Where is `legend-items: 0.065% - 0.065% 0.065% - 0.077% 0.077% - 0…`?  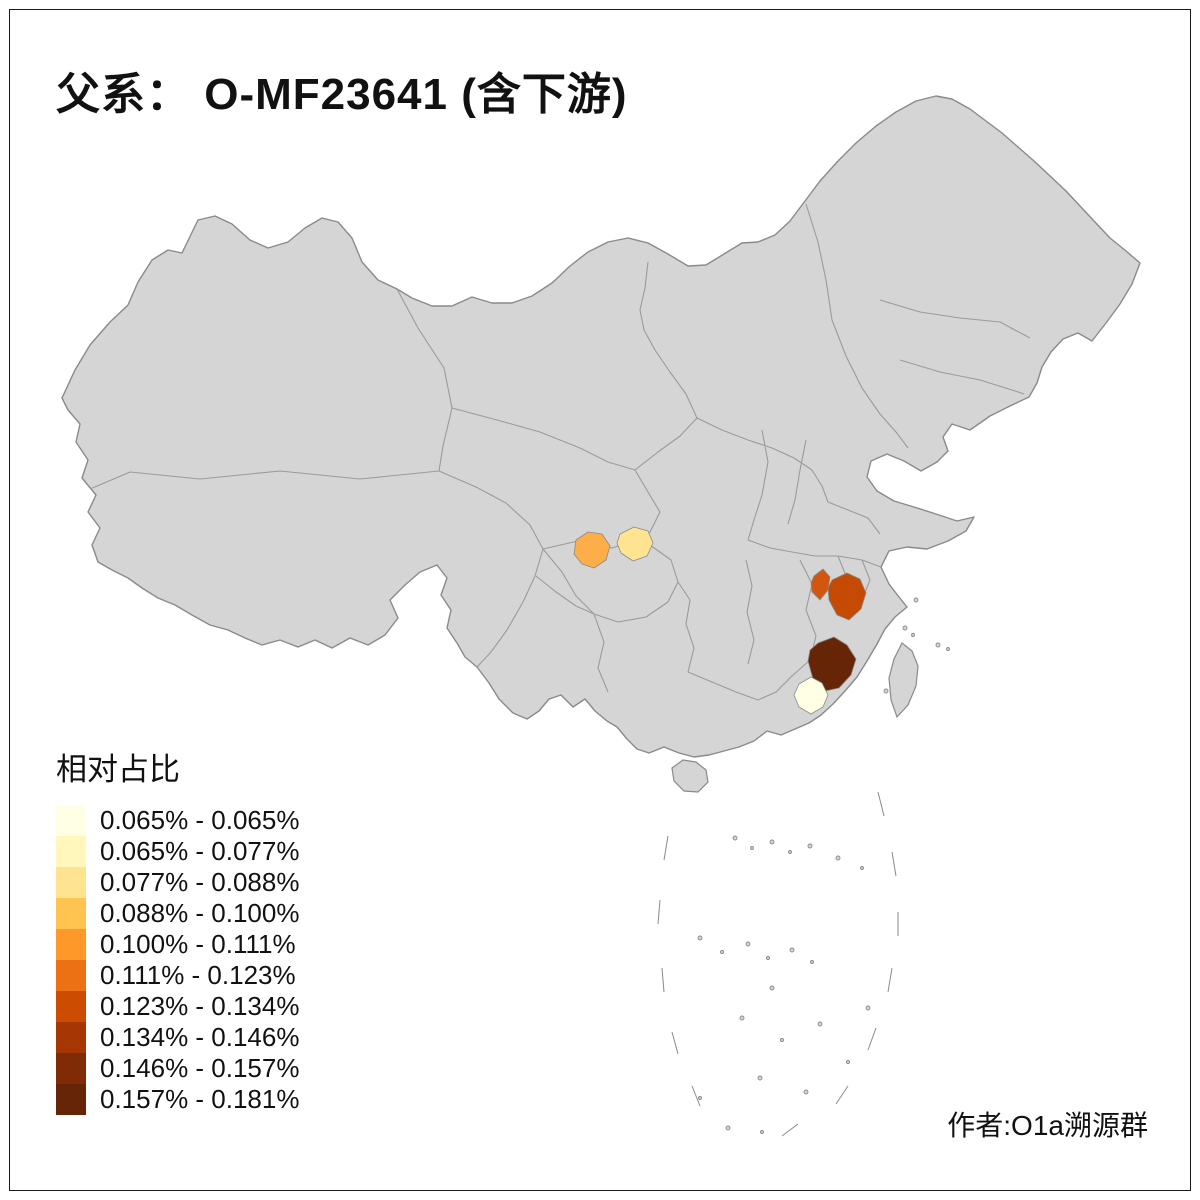 legend-items: 0.065% - 0.065% 0.065% - 0.077% 0.077% - 0… is located at coordinates (177, 960).